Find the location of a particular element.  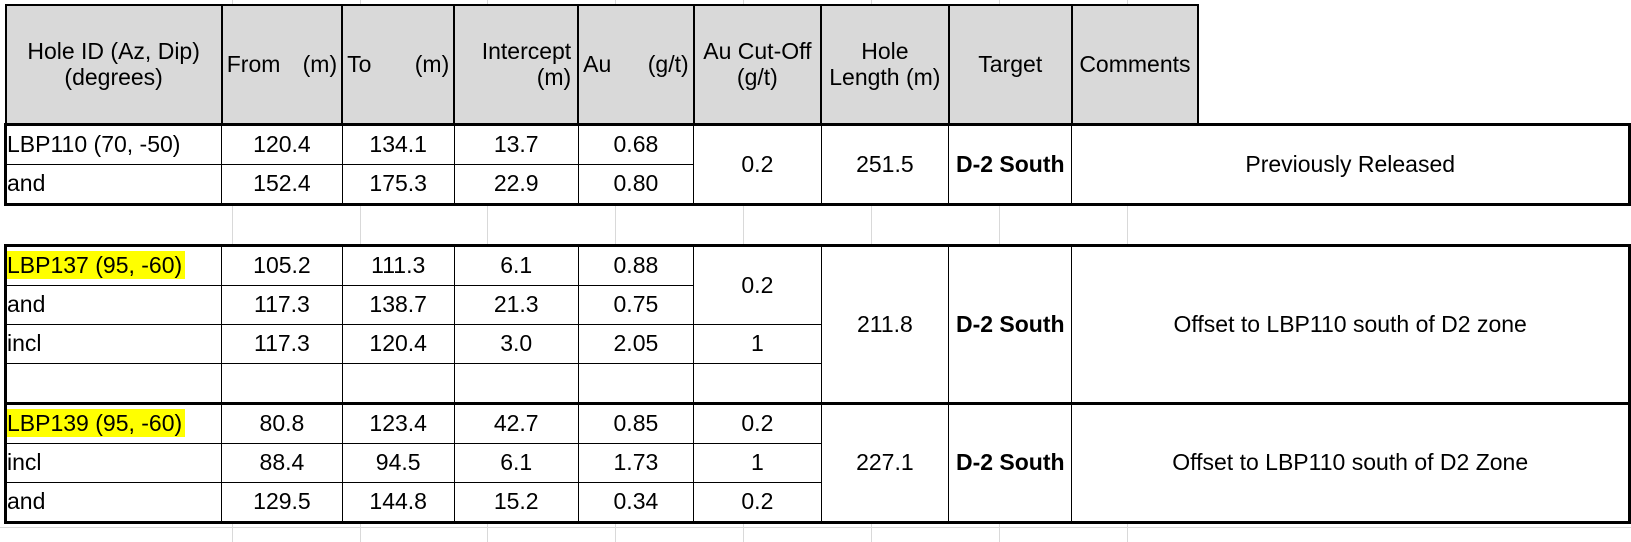

header-intercept: Intercept (m) is located at coordinates (516, 65).